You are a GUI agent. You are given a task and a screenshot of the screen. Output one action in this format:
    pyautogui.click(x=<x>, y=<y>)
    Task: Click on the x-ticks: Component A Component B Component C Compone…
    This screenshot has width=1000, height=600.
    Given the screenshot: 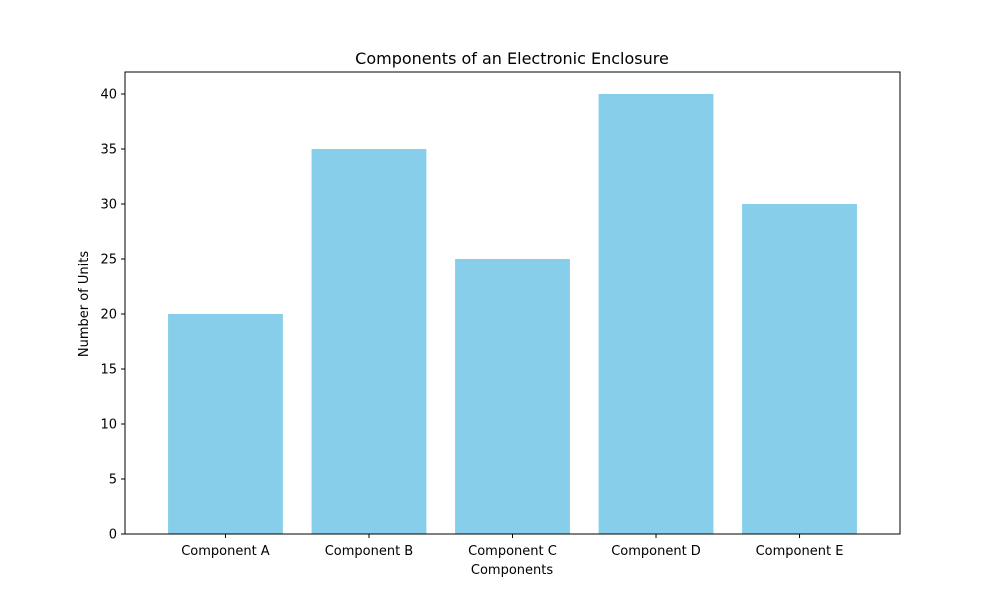 What is the action you would take?
    pyautogui.click(x=512, y=546)
    